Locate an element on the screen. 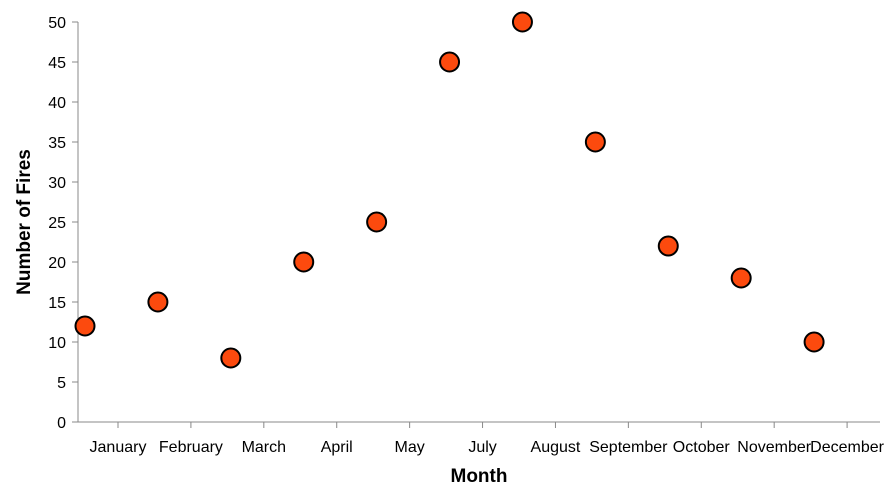 This screenshot has width=894, height=501. y-tick-label: 15 is located at coordinates (57, 303).